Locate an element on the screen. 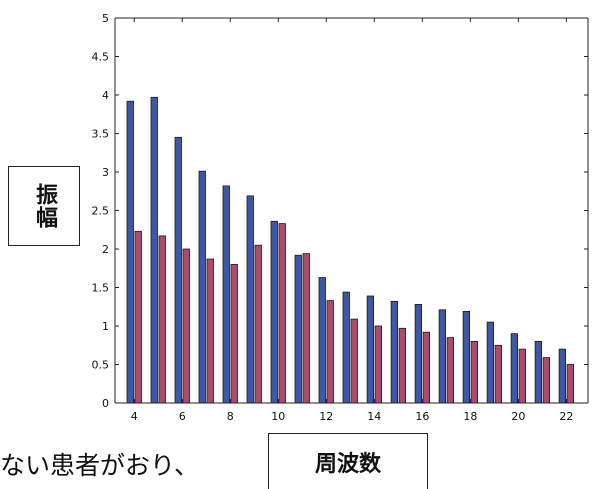 This screenshot has width=592, height=489. y-tick-label-3: 3 is located at coordinates (105, 172).